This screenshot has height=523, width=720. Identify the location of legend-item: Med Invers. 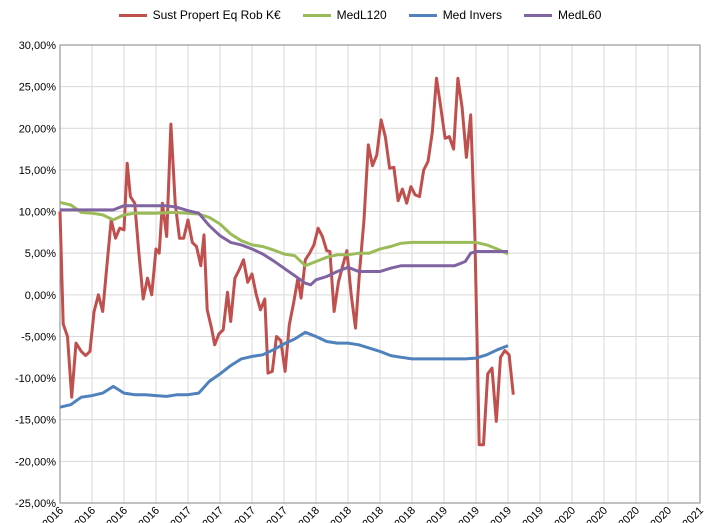
(455, 15).